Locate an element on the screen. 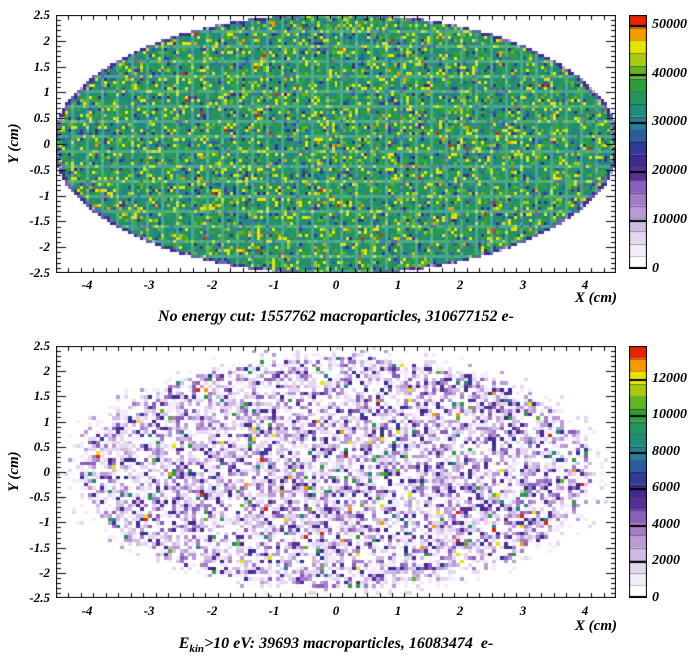 The image size is (699, 664). bottom-x-tick-label: -2 is located at coordinates (212, 610).